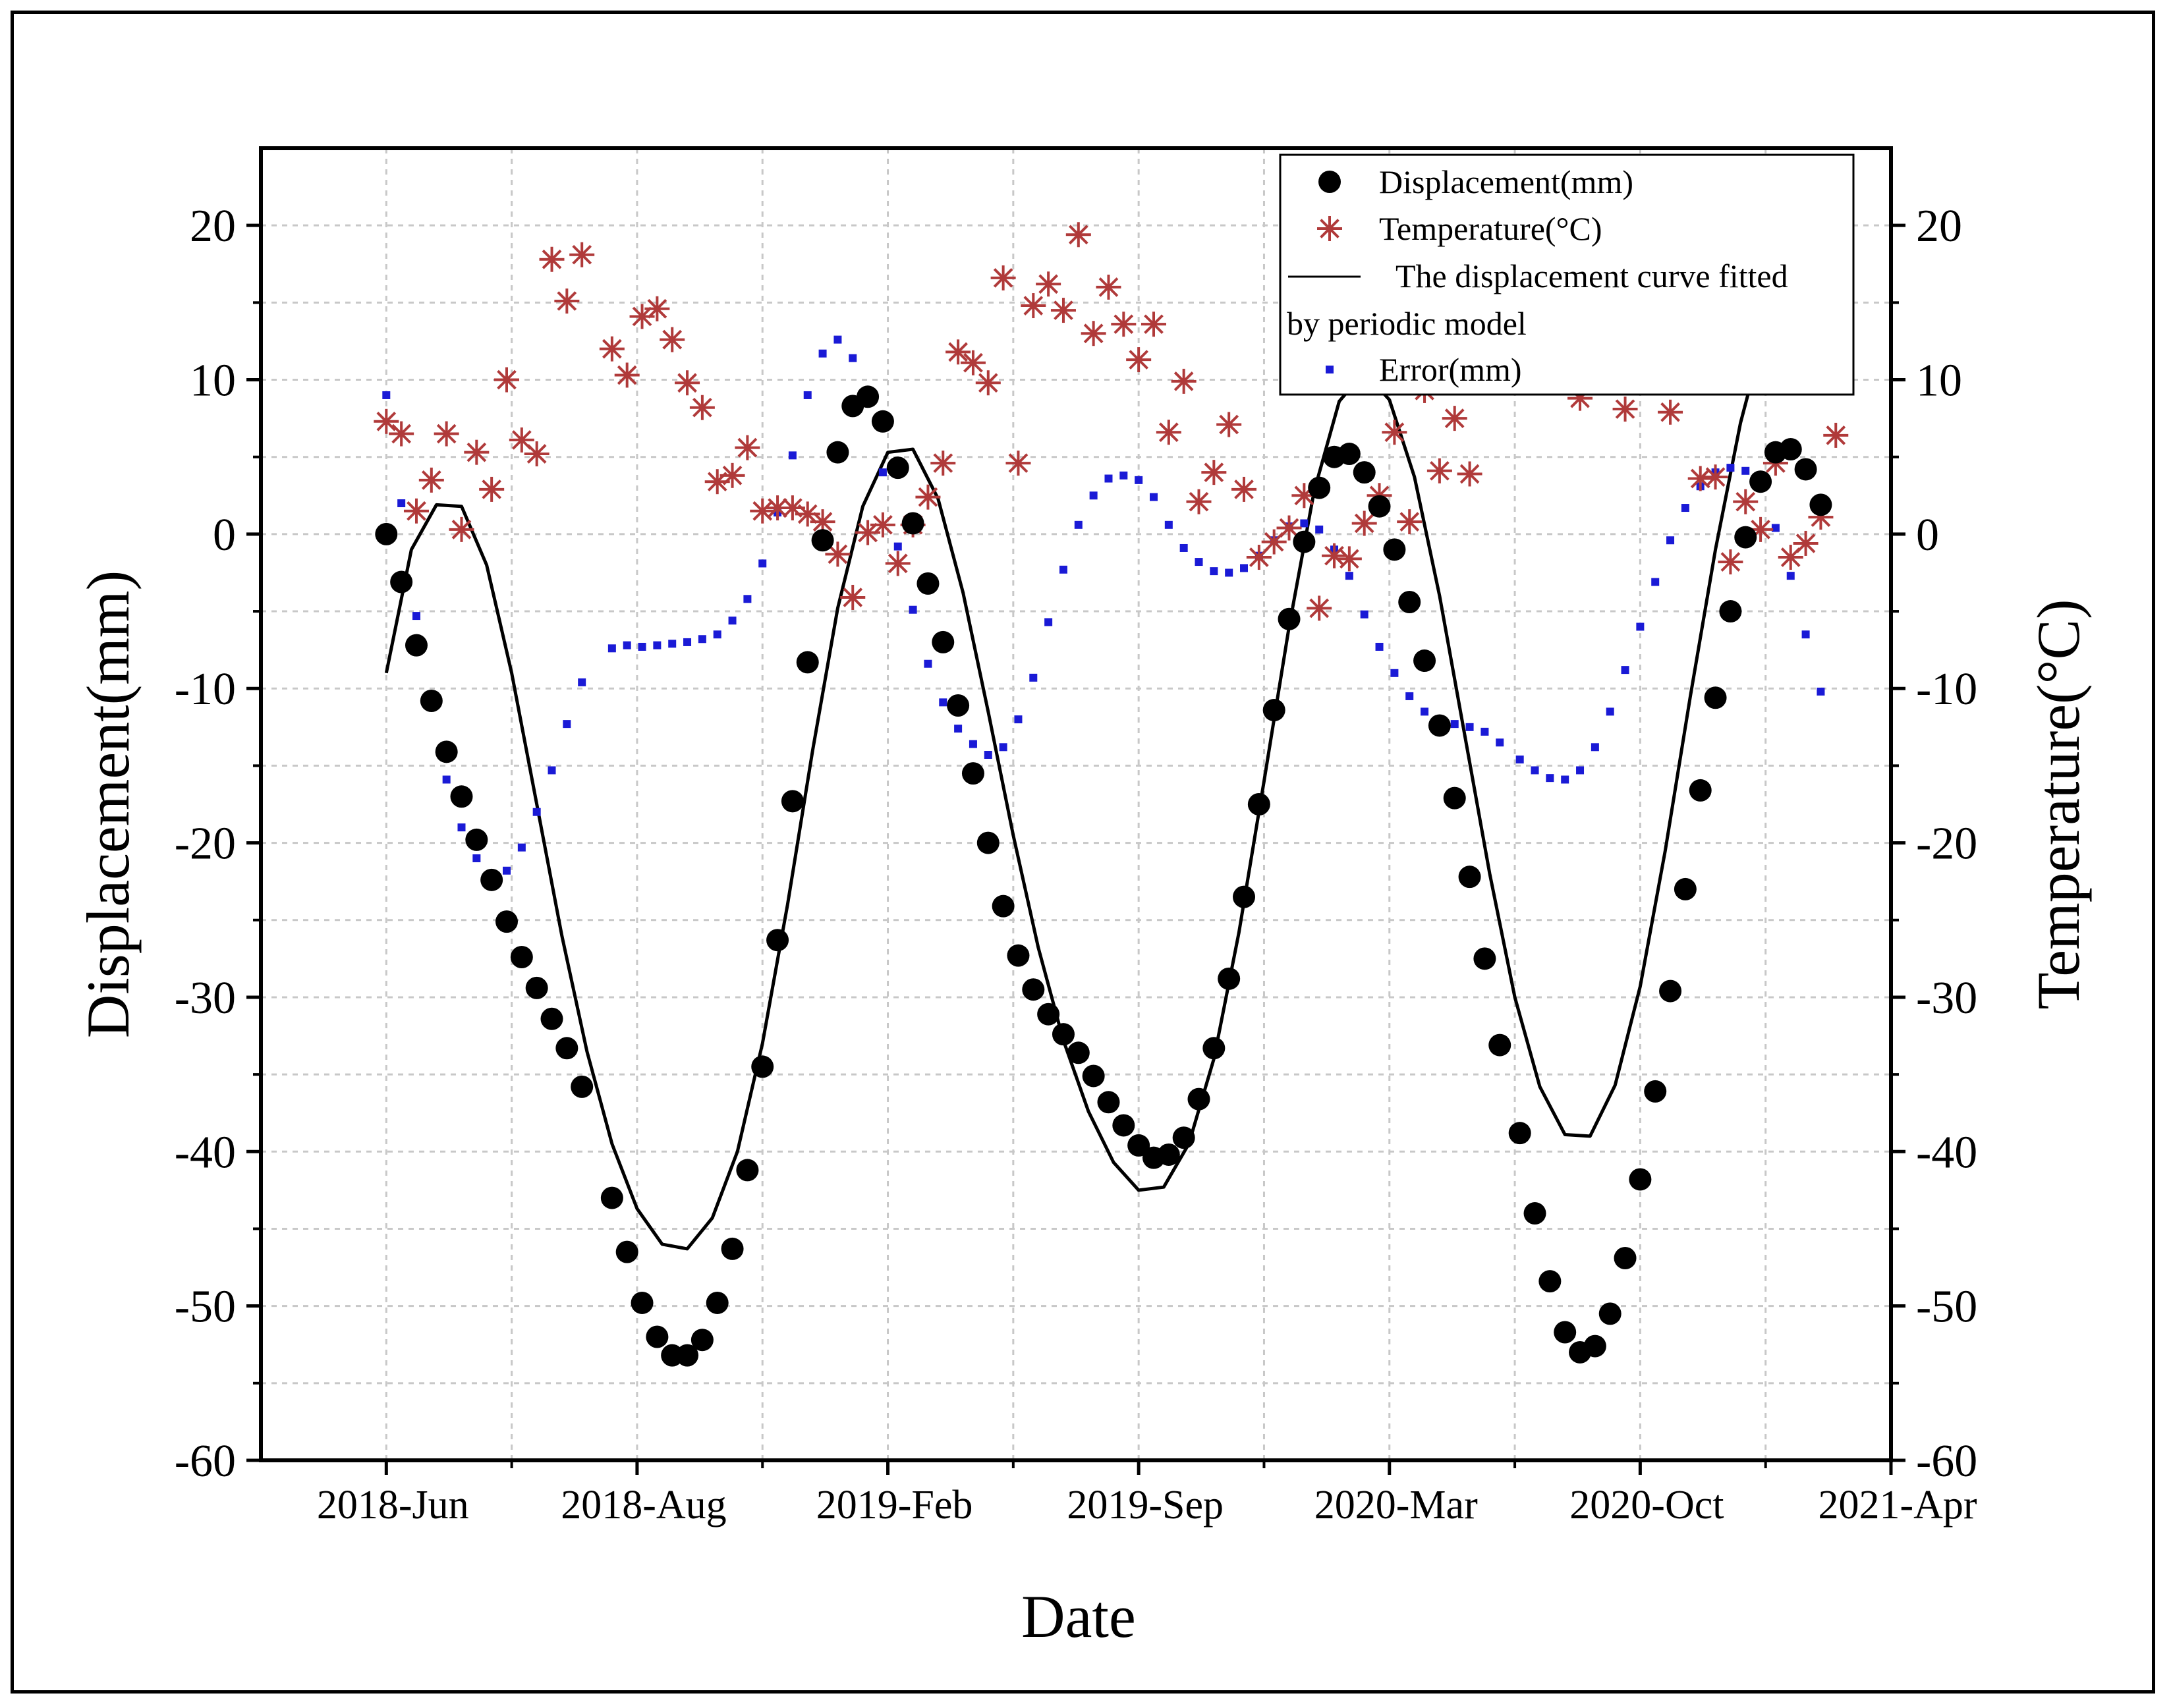 This screenshot has width=2171, height=1708. What do you see at coordinates (1145, 1505) in the screenshot?
I see `x-tick-label: 2019-Sep` at bounding box center [1145, 1505].